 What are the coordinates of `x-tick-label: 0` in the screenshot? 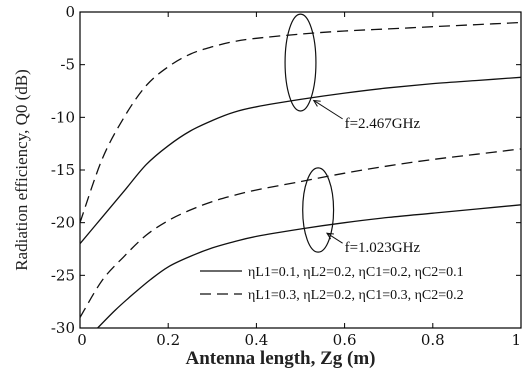 It's located at (82, 340).